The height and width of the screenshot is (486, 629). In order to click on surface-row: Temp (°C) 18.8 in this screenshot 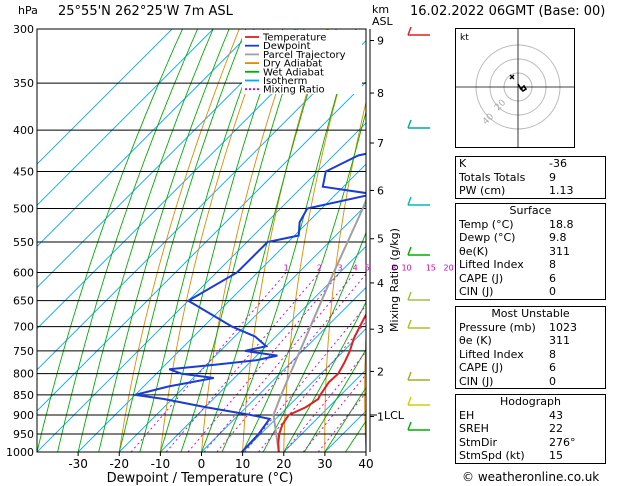, I will do `click(530, 225)`.